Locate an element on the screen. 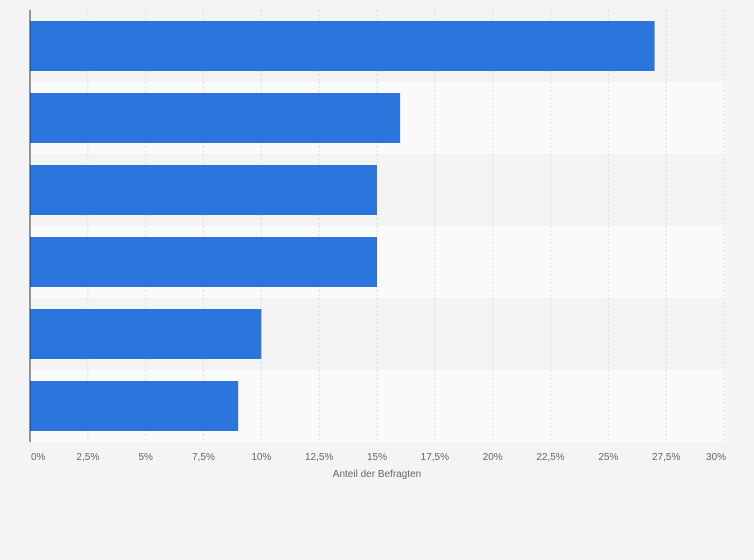 The width and height of the screenshot is (754, 560). x-tick-label: 2,5% is located at coordinates (87, 457).